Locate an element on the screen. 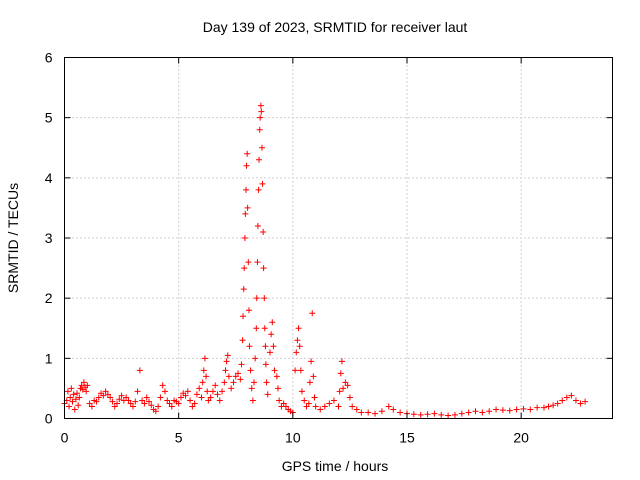  x-tick-label: 10 is located at coordinates (293, 438).